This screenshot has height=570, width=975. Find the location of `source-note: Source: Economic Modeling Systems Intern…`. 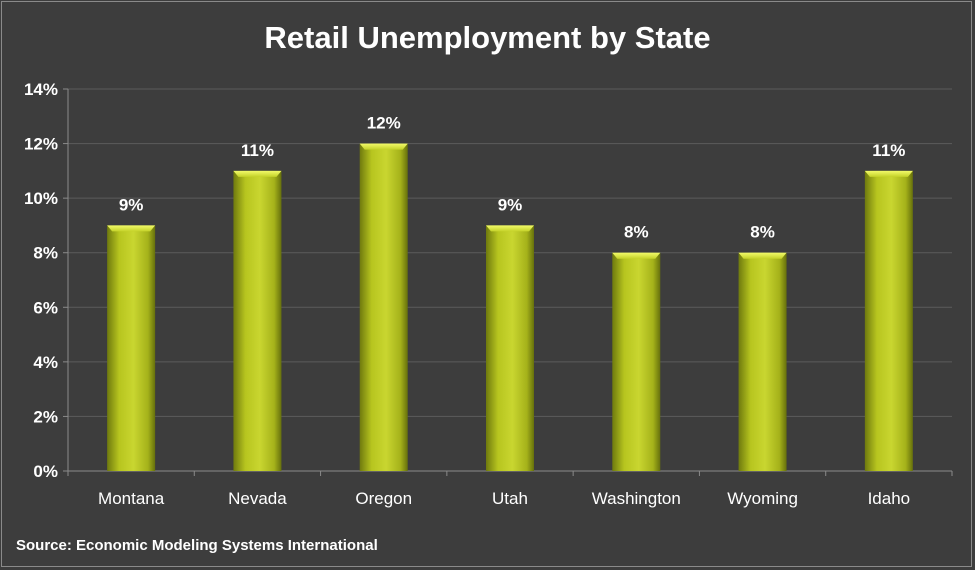

source-note: Source: Economic Modeling Systems Intern… is located at coordinates (197, 545).